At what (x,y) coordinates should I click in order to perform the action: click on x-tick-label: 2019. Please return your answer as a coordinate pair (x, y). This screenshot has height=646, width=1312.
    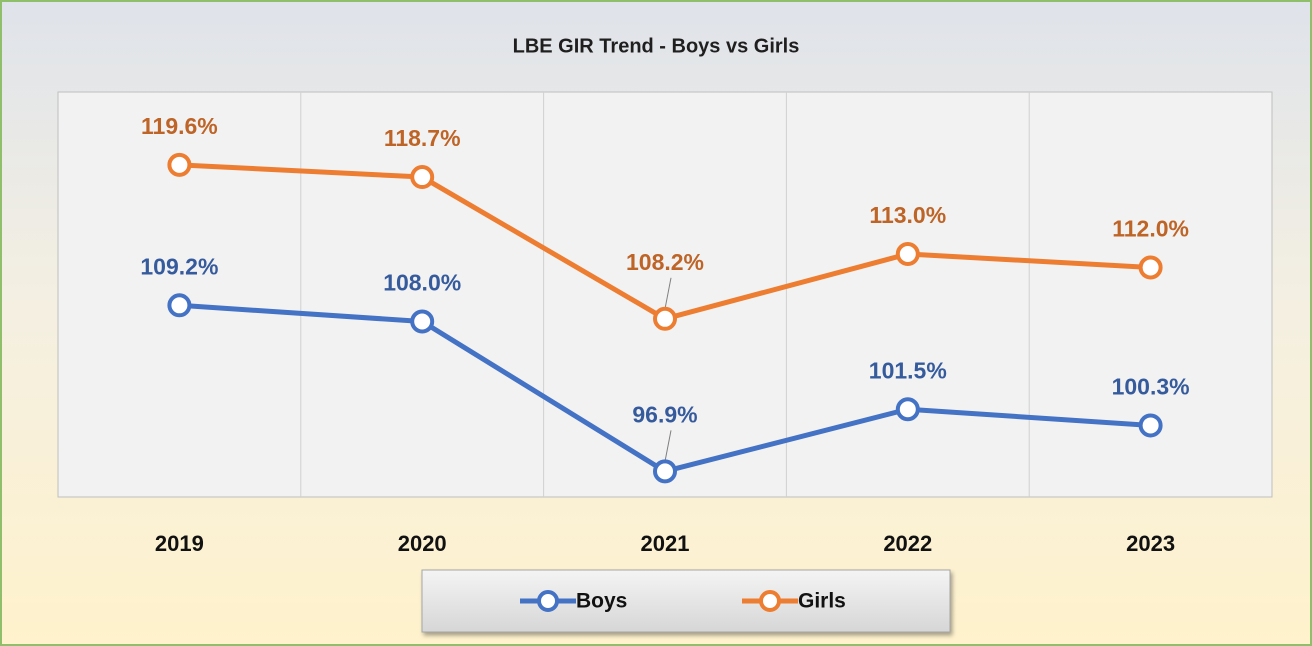
    Looking at the image, I should click on (179, 543).